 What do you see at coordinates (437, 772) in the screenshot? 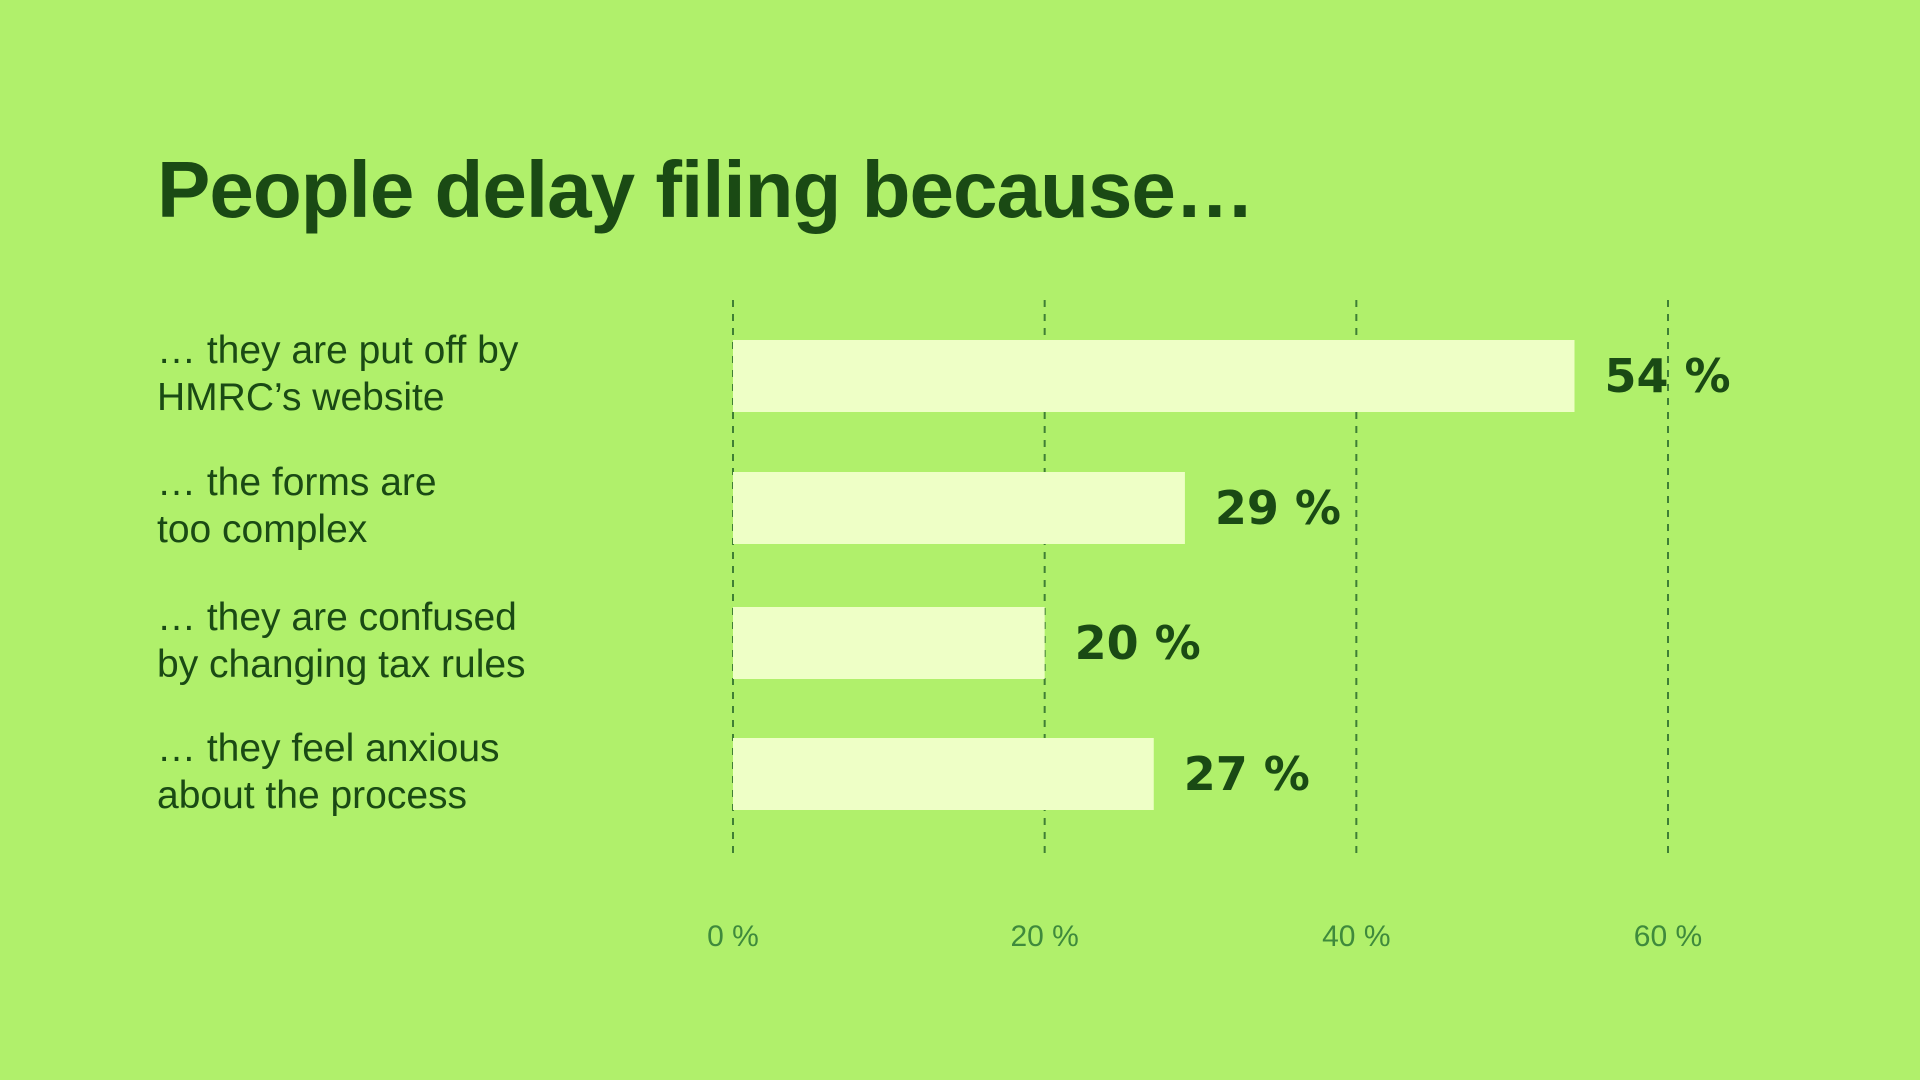
I see `category-label-4: … they feel anxious about the process` at bounding box center [437, 772].